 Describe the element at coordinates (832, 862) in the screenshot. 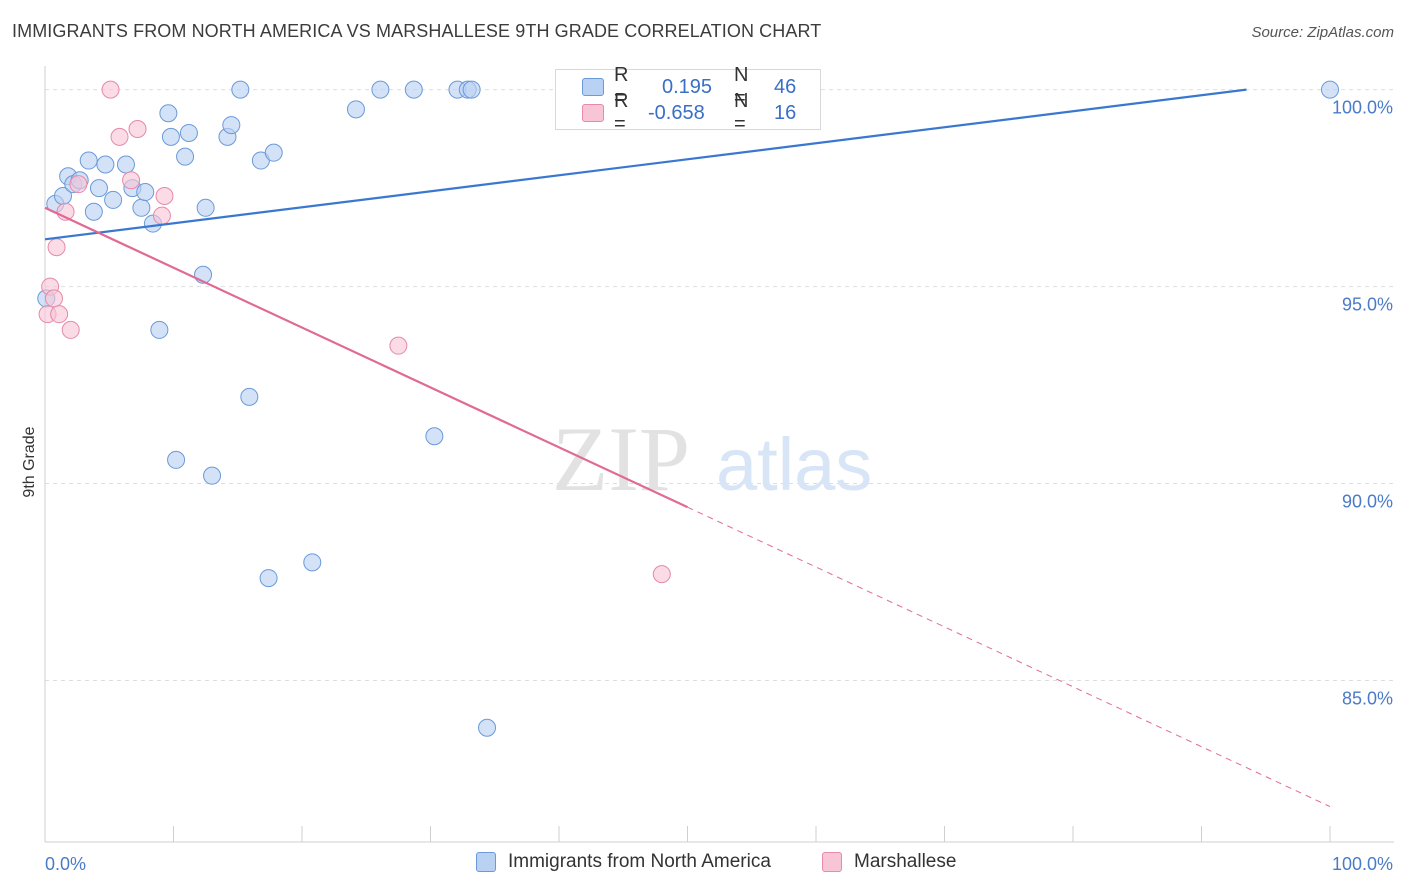

I see `legend-swatch-pink` at that location.